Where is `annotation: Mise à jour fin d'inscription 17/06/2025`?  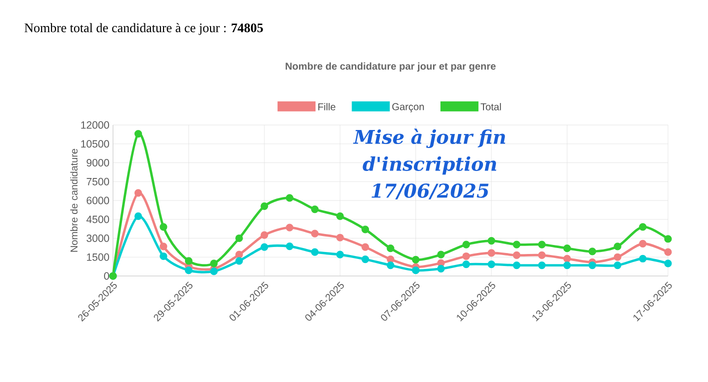 annotation: Mise à jour fin d'inscription 17/06/2025 is located at coordinates (429, 164).